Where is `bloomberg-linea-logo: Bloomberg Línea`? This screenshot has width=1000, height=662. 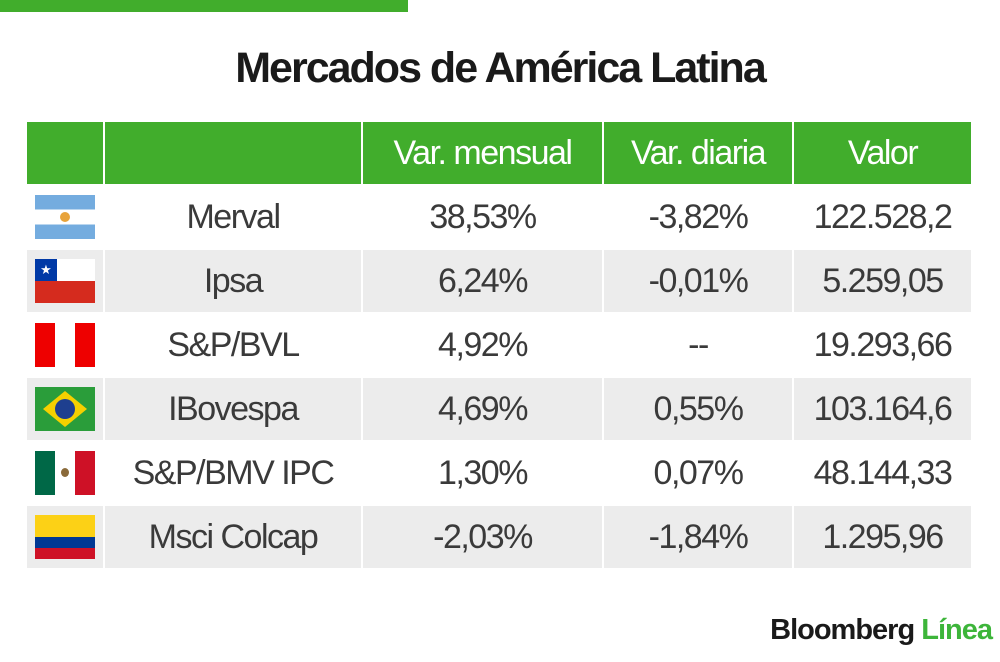 bloomberg-linea-logo: Bloomberg Línea is located at coordinates (881, 630).